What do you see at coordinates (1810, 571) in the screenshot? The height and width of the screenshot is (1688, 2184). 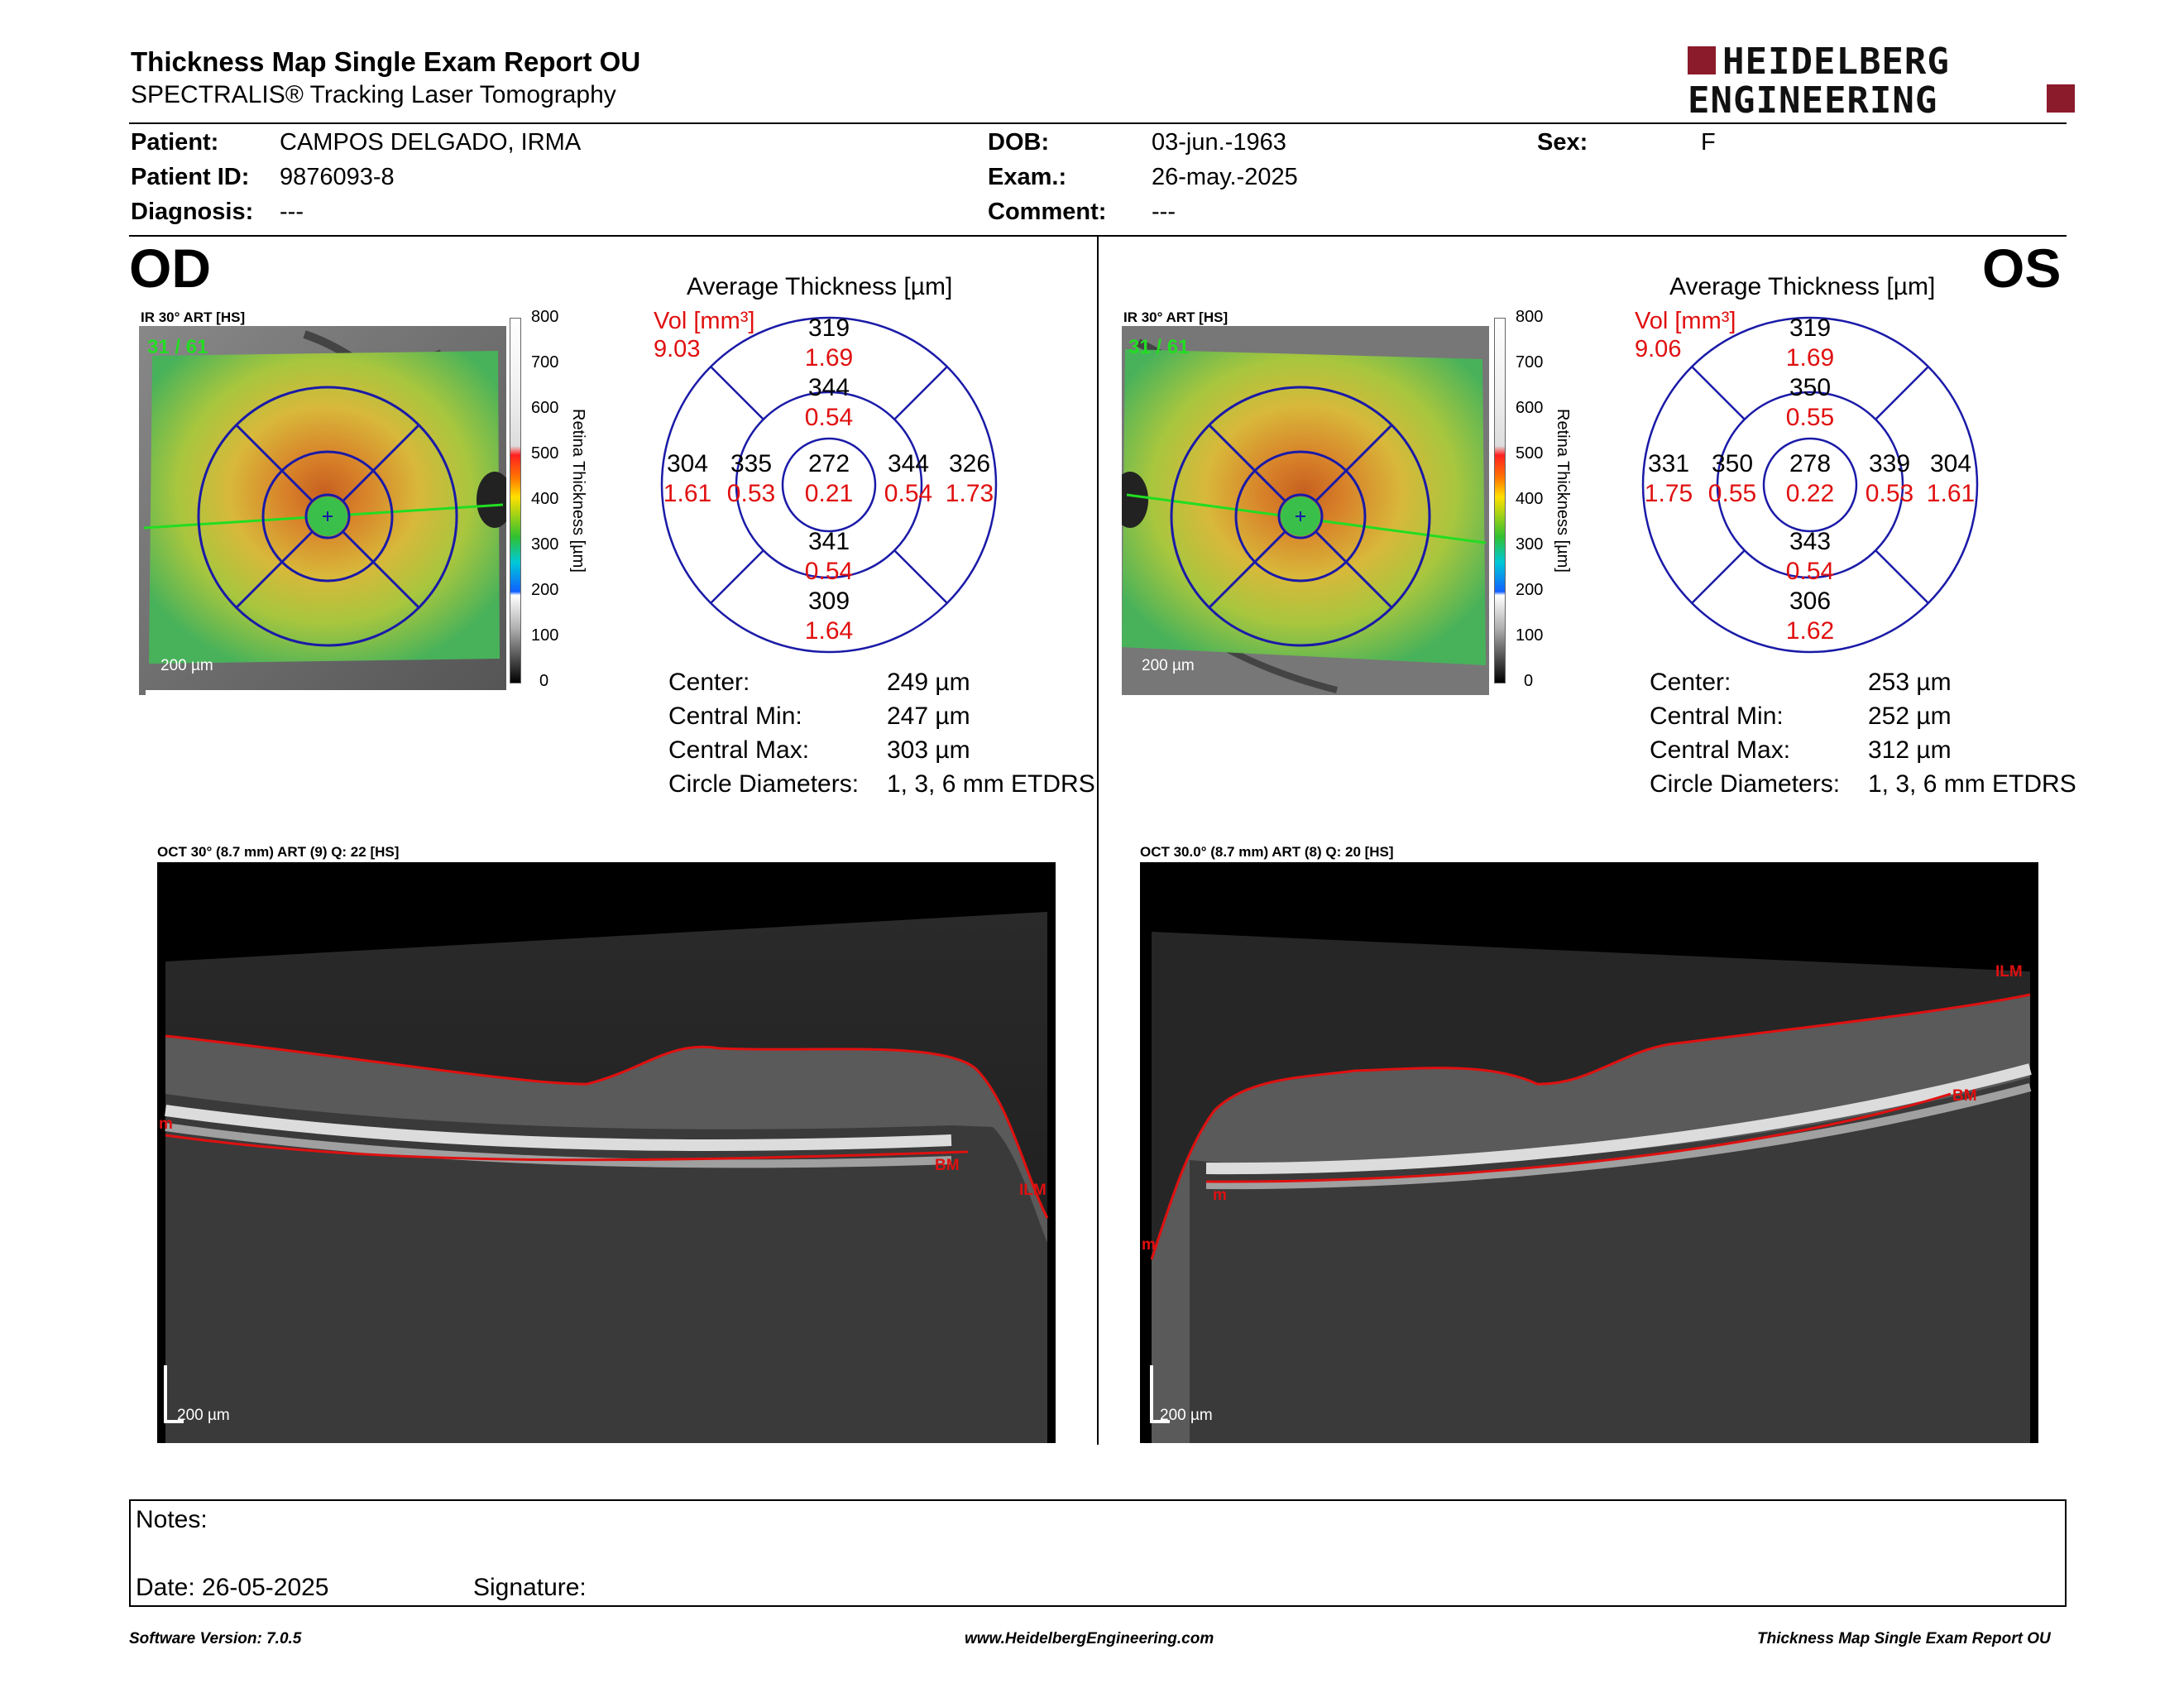 I see `os-inner-inferior-volume: 0.54` at bounding box center [1810, 571].